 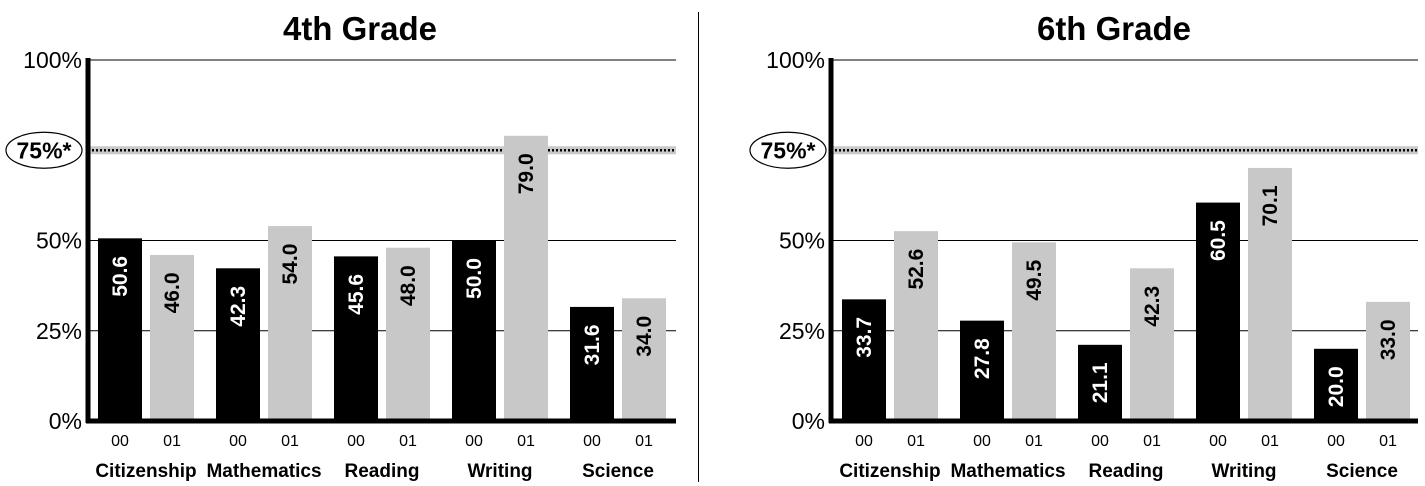 I want to click on value-label-citizenship-00: 50.6, so click(x=120, y=276).